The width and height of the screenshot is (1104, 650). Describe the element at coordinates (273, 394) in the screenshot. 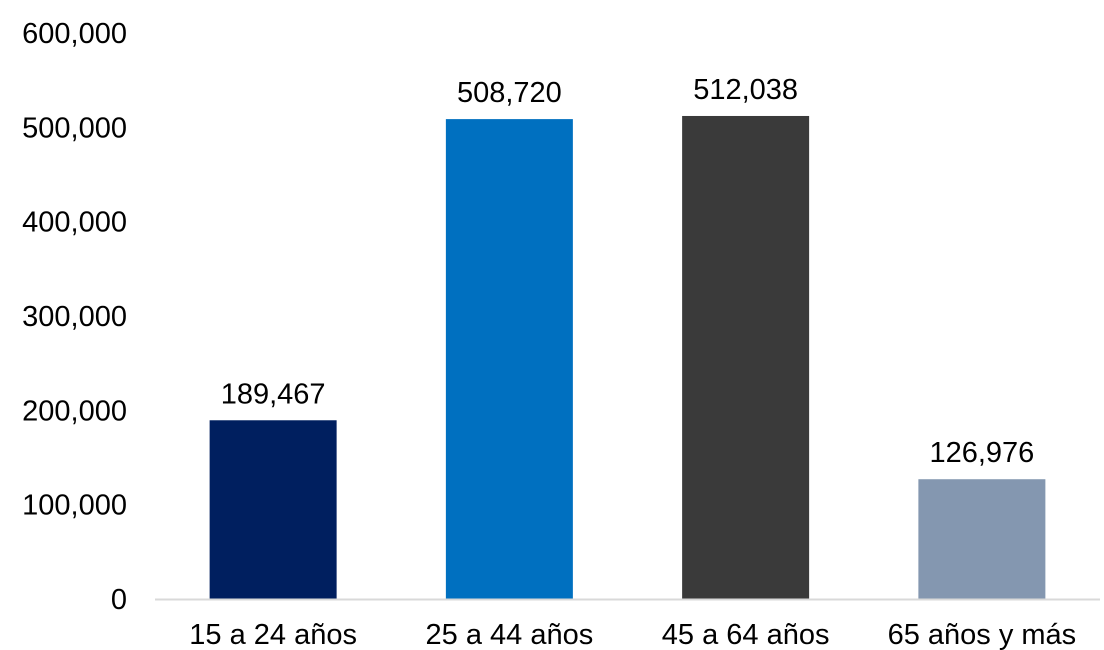

I see `bar-value-label: 189,467` at that location.